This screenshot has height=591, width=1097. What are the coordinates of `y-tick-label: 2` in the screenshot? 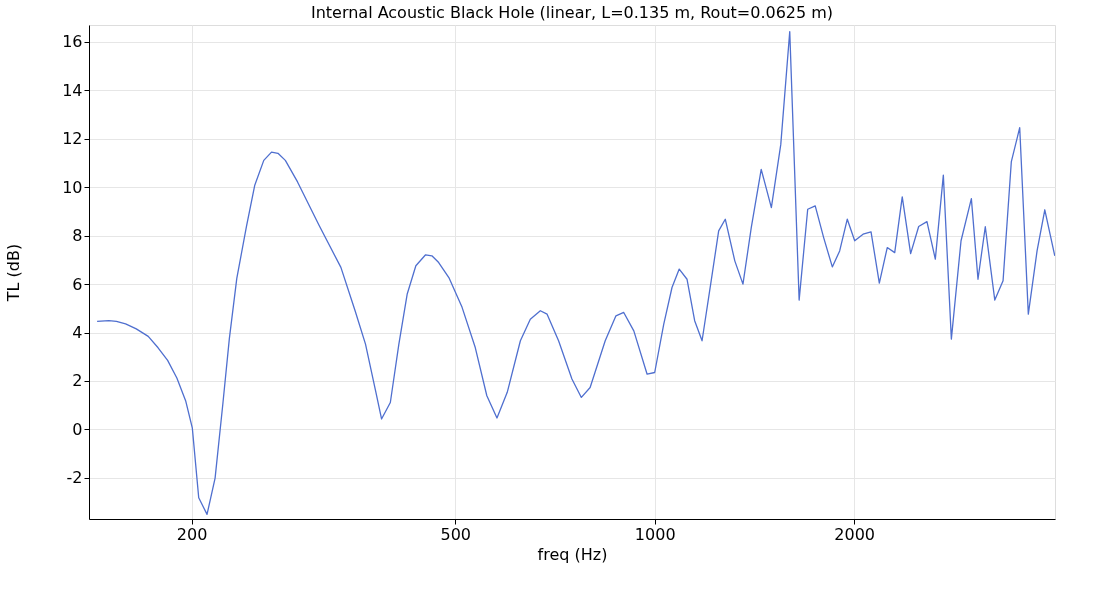 It's located at (77, 381).